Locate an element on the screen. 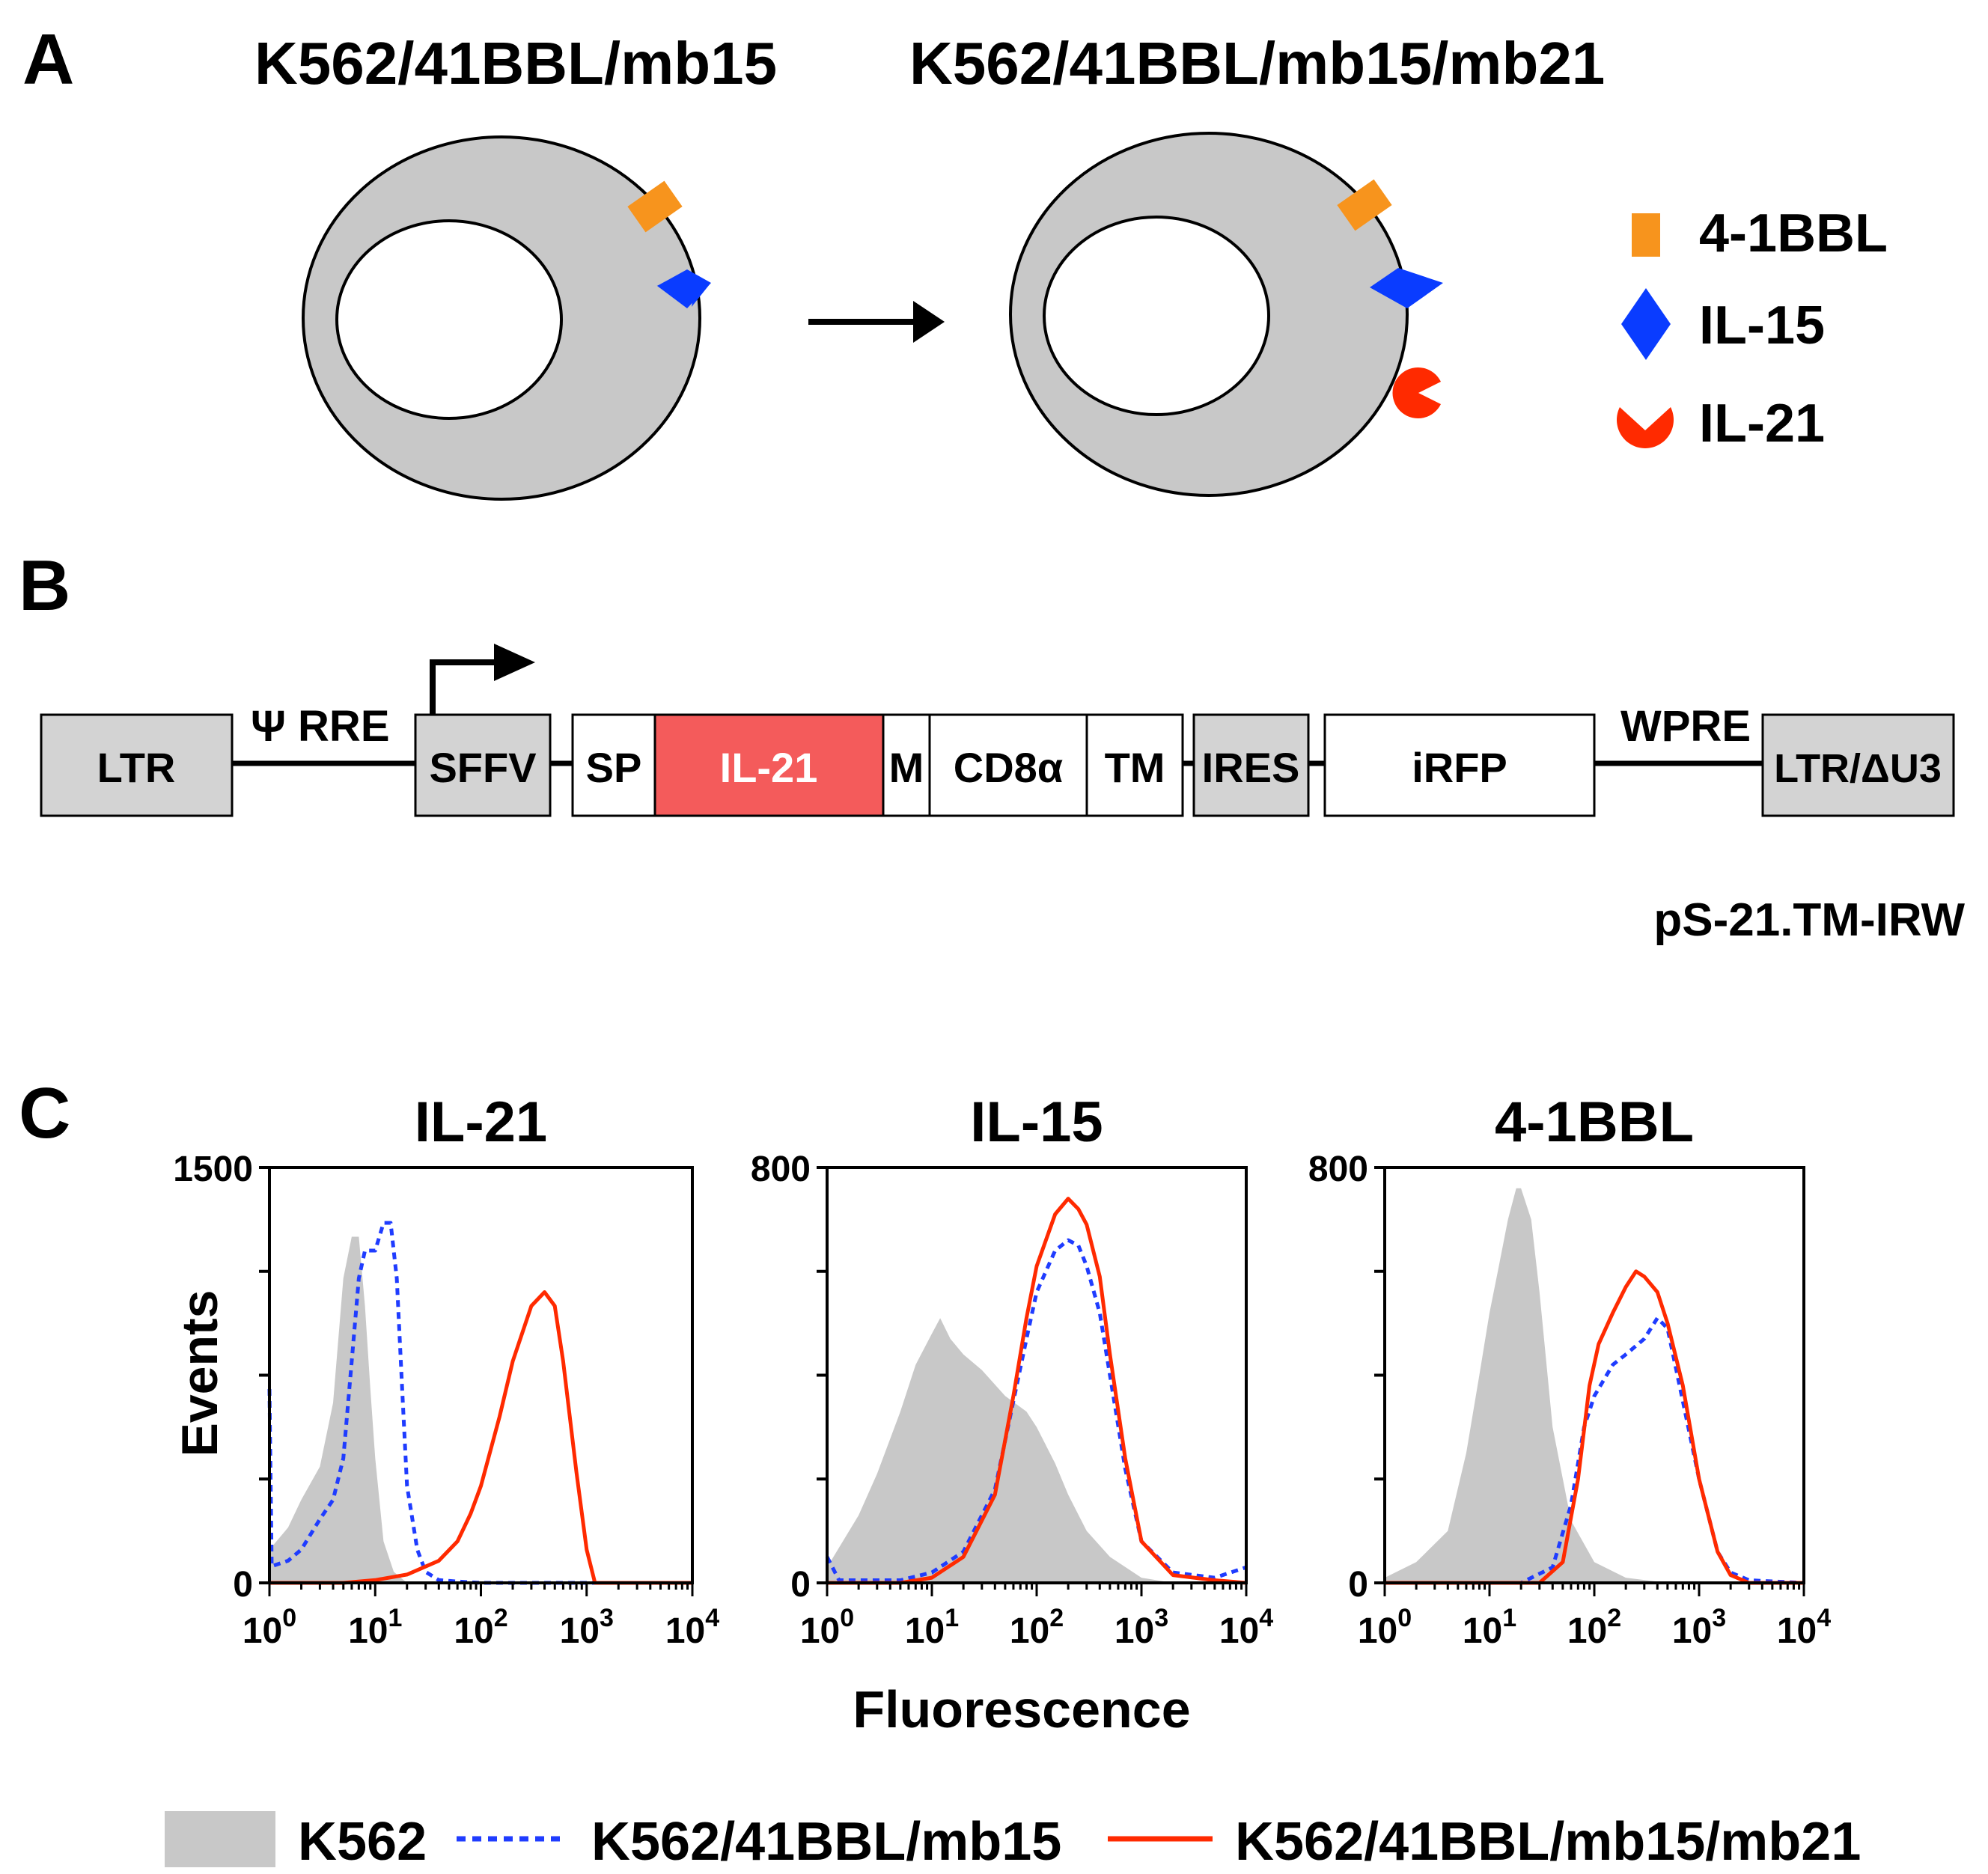  series-k562-41bbl-mb15 is located at coordinates (1595, 1450).